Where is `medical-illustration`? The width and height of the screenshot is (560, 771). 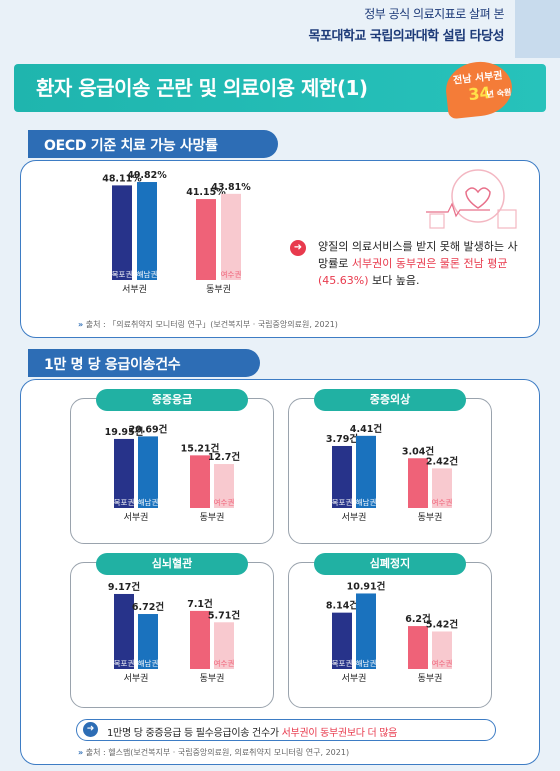
medical-illustration is located at coordinates (471, 199).